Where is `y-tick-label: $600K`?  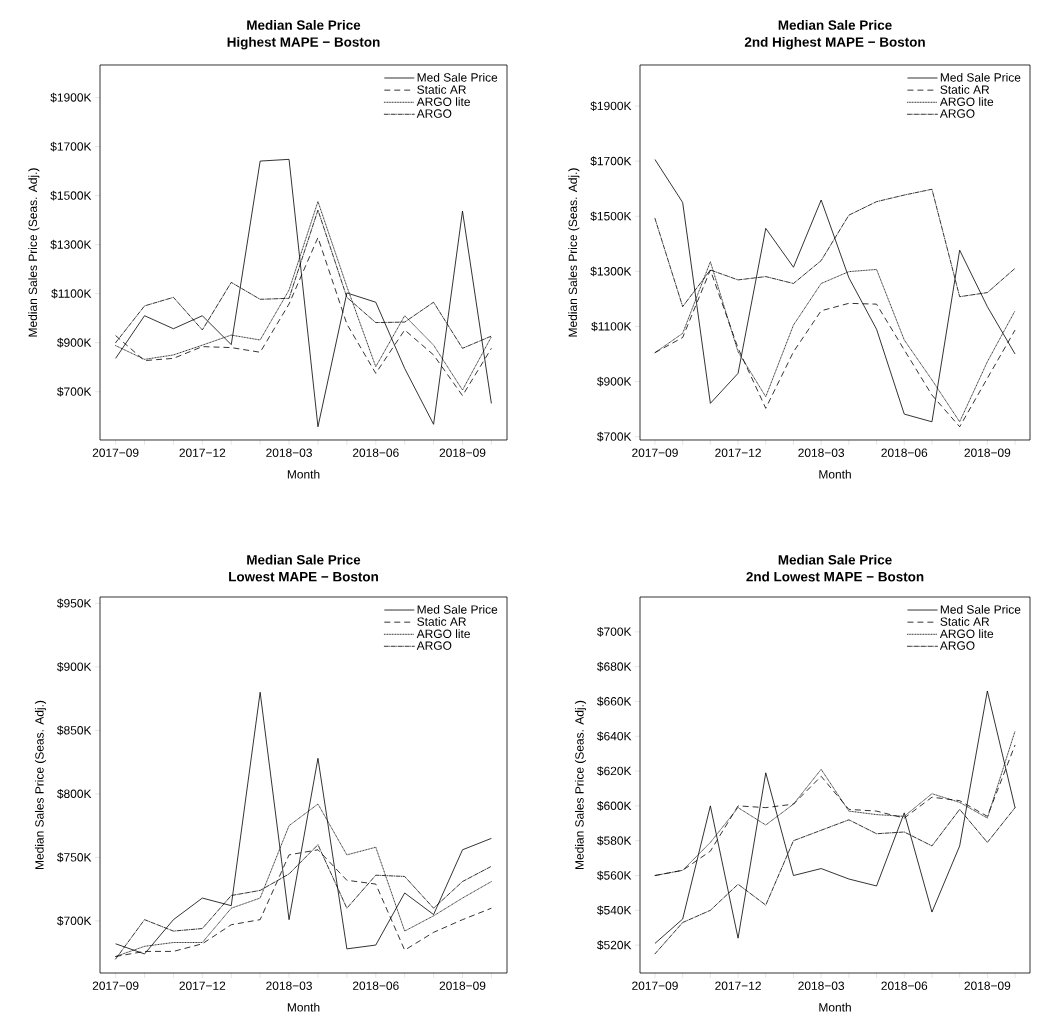
y-tick-label: $600K is located at coordinates (614, 806).